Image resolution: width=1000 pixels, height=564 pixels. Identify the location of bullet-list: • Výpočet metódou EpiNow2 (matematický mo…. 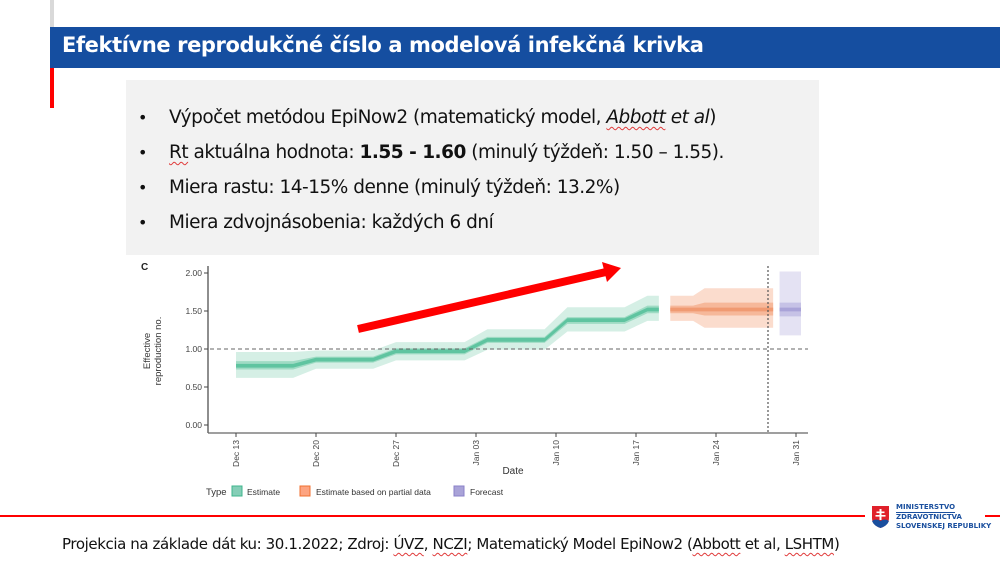
(431, 170).